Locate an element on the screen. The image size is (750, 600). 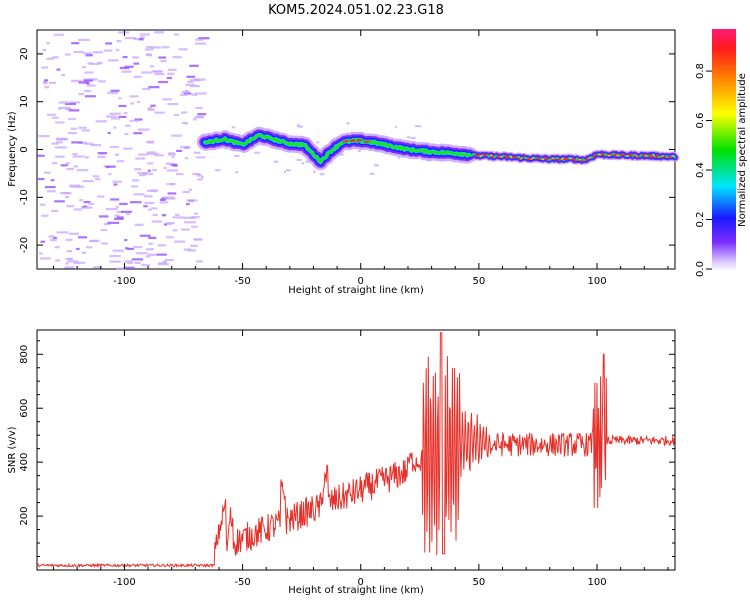
y-tick-label: 20 is located at coordinates (24, 54).